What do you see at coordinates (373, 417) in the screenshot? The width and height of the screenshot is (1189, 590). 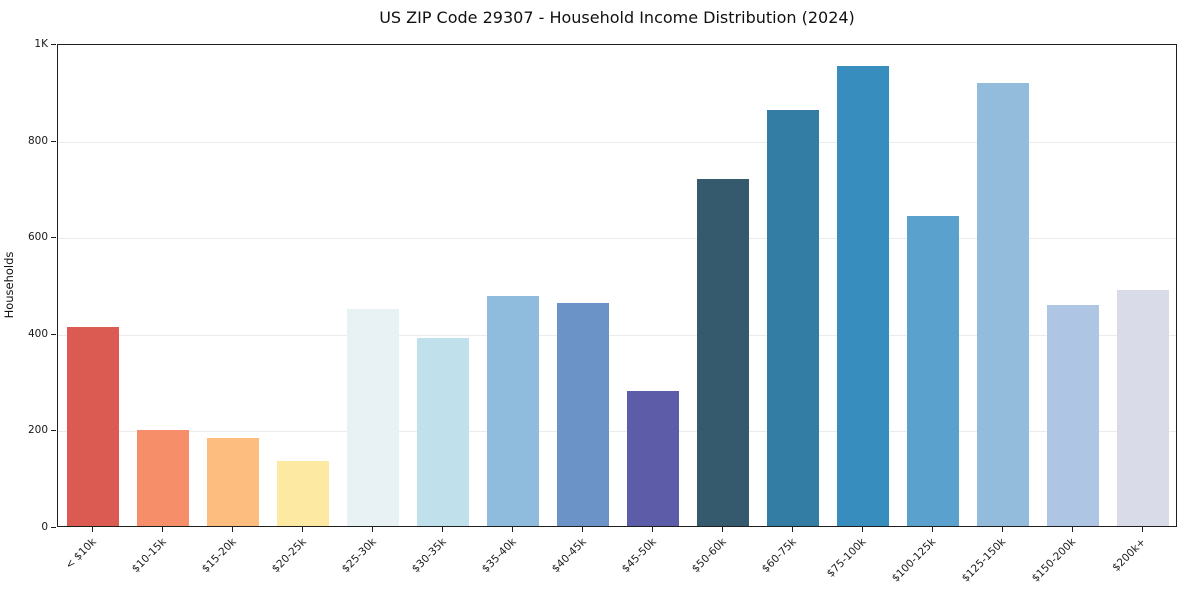 I see `bar-$25-30k` at bounding box center [373, 417].